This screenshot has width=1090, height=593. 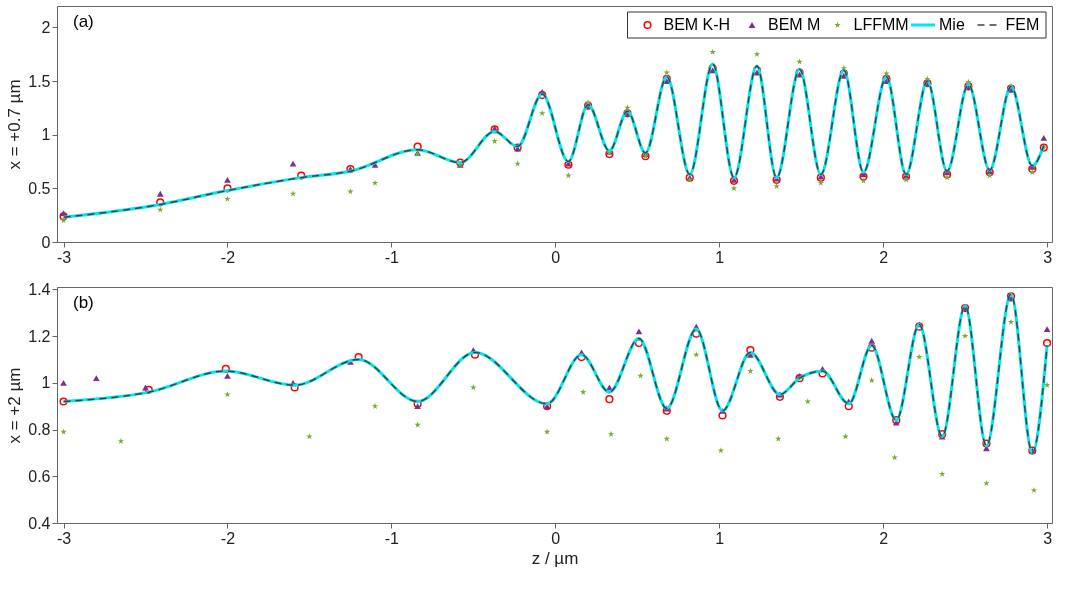 What do you see at coordinates (15, 124) in the screenshot?
I see `y-axis-title: x = +0.7 µm` at bounding box center [15, 124].